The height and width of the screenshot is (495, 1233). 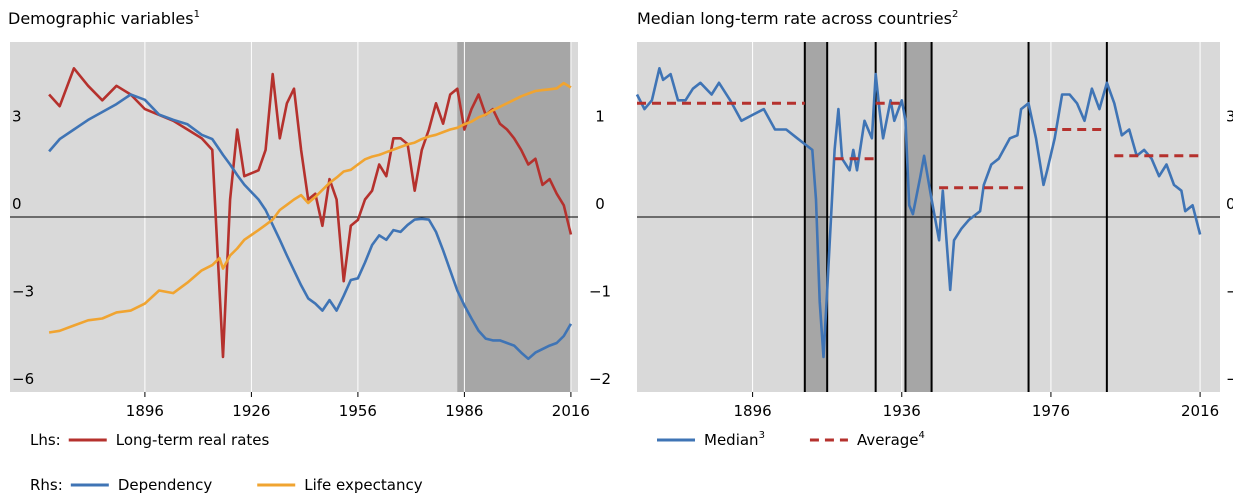 What do you see at coordinates (251, 411) in the screenshot?
I see `x-tick-label: 1926` at bounding box center [251, 411].